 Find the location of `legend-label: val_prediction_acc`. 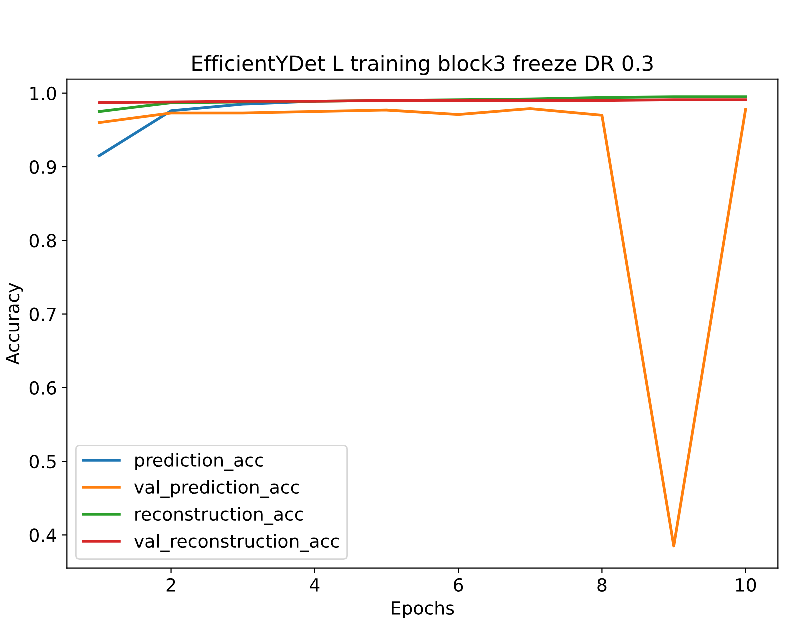

legend-label: val_prediction_acc is located at coordinates (217, 489).